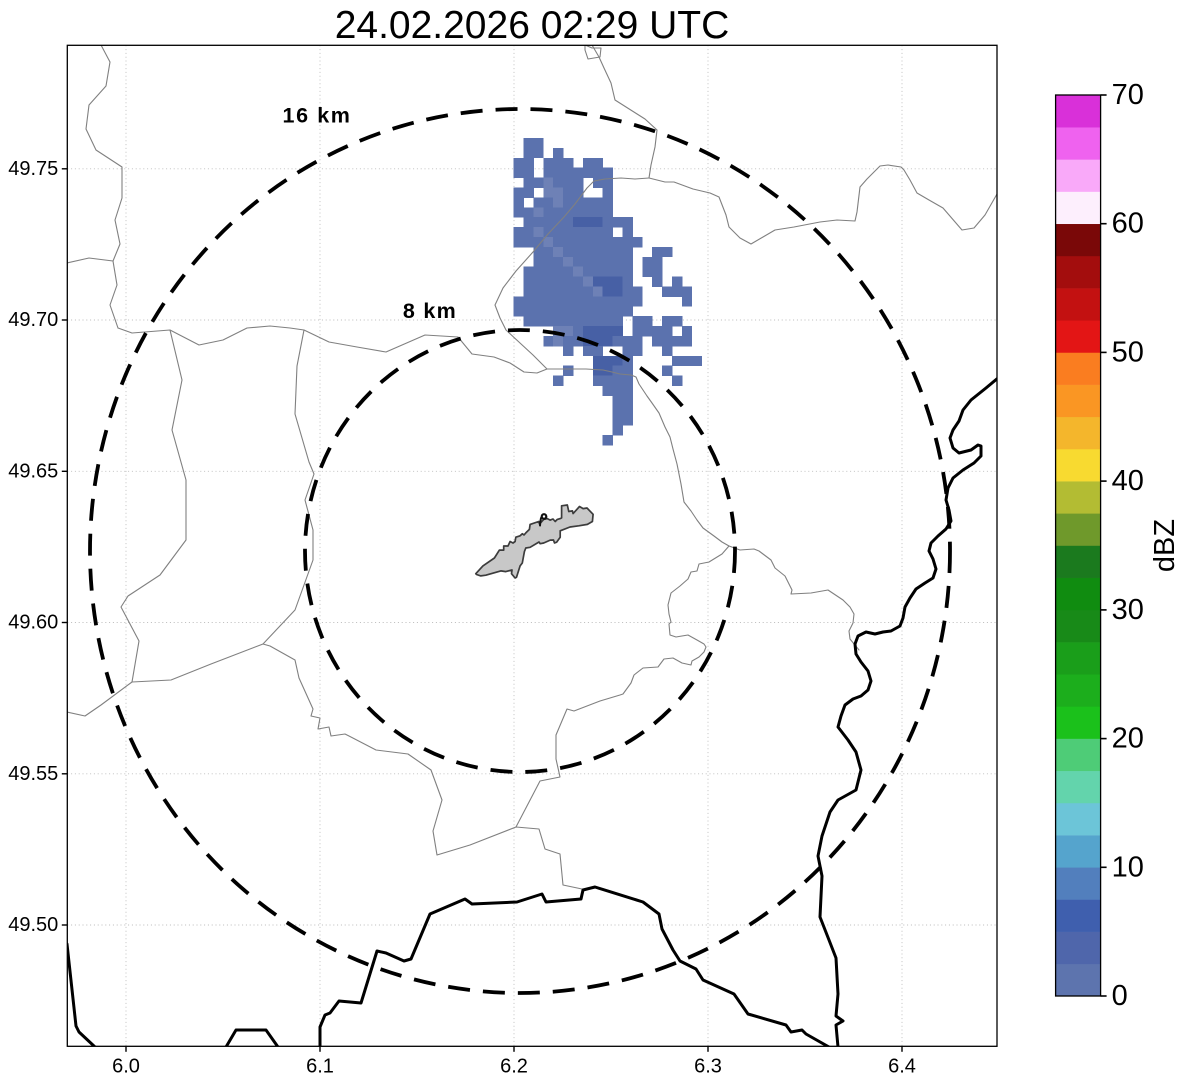  Describe the element at coordinates (33, 925) in the screenshot. I see `svg-text: 49.50` at that location.